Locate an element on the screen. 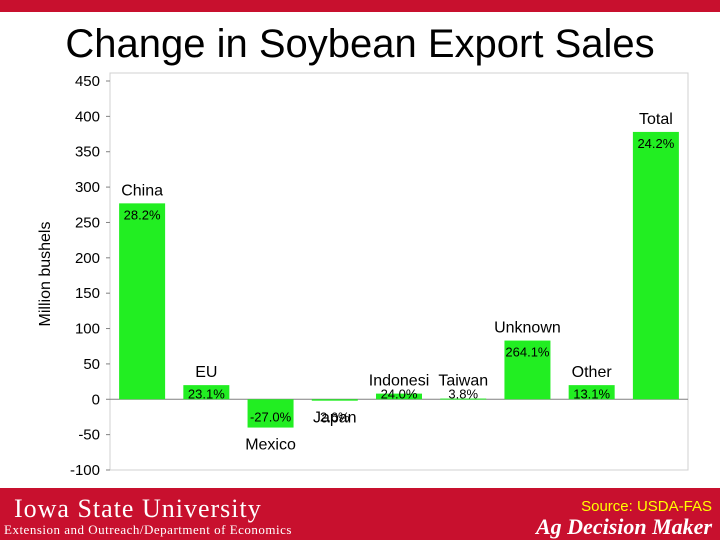  bar-mexico is located at coordinates (270, 413).